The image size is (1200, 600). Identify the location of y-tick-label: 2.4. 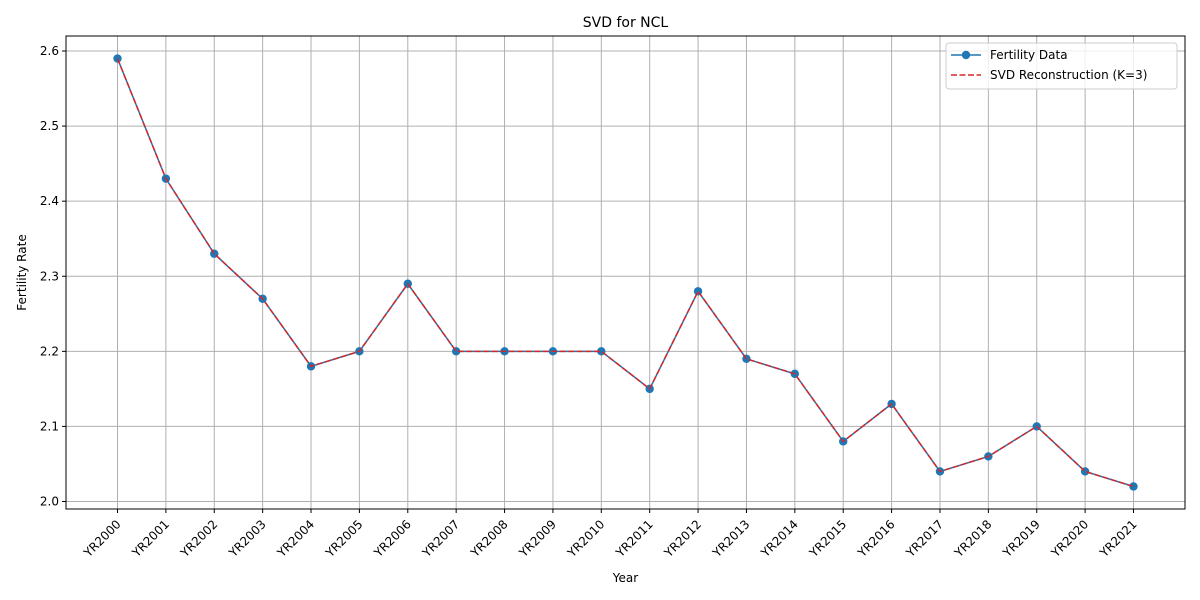
(49, 201).